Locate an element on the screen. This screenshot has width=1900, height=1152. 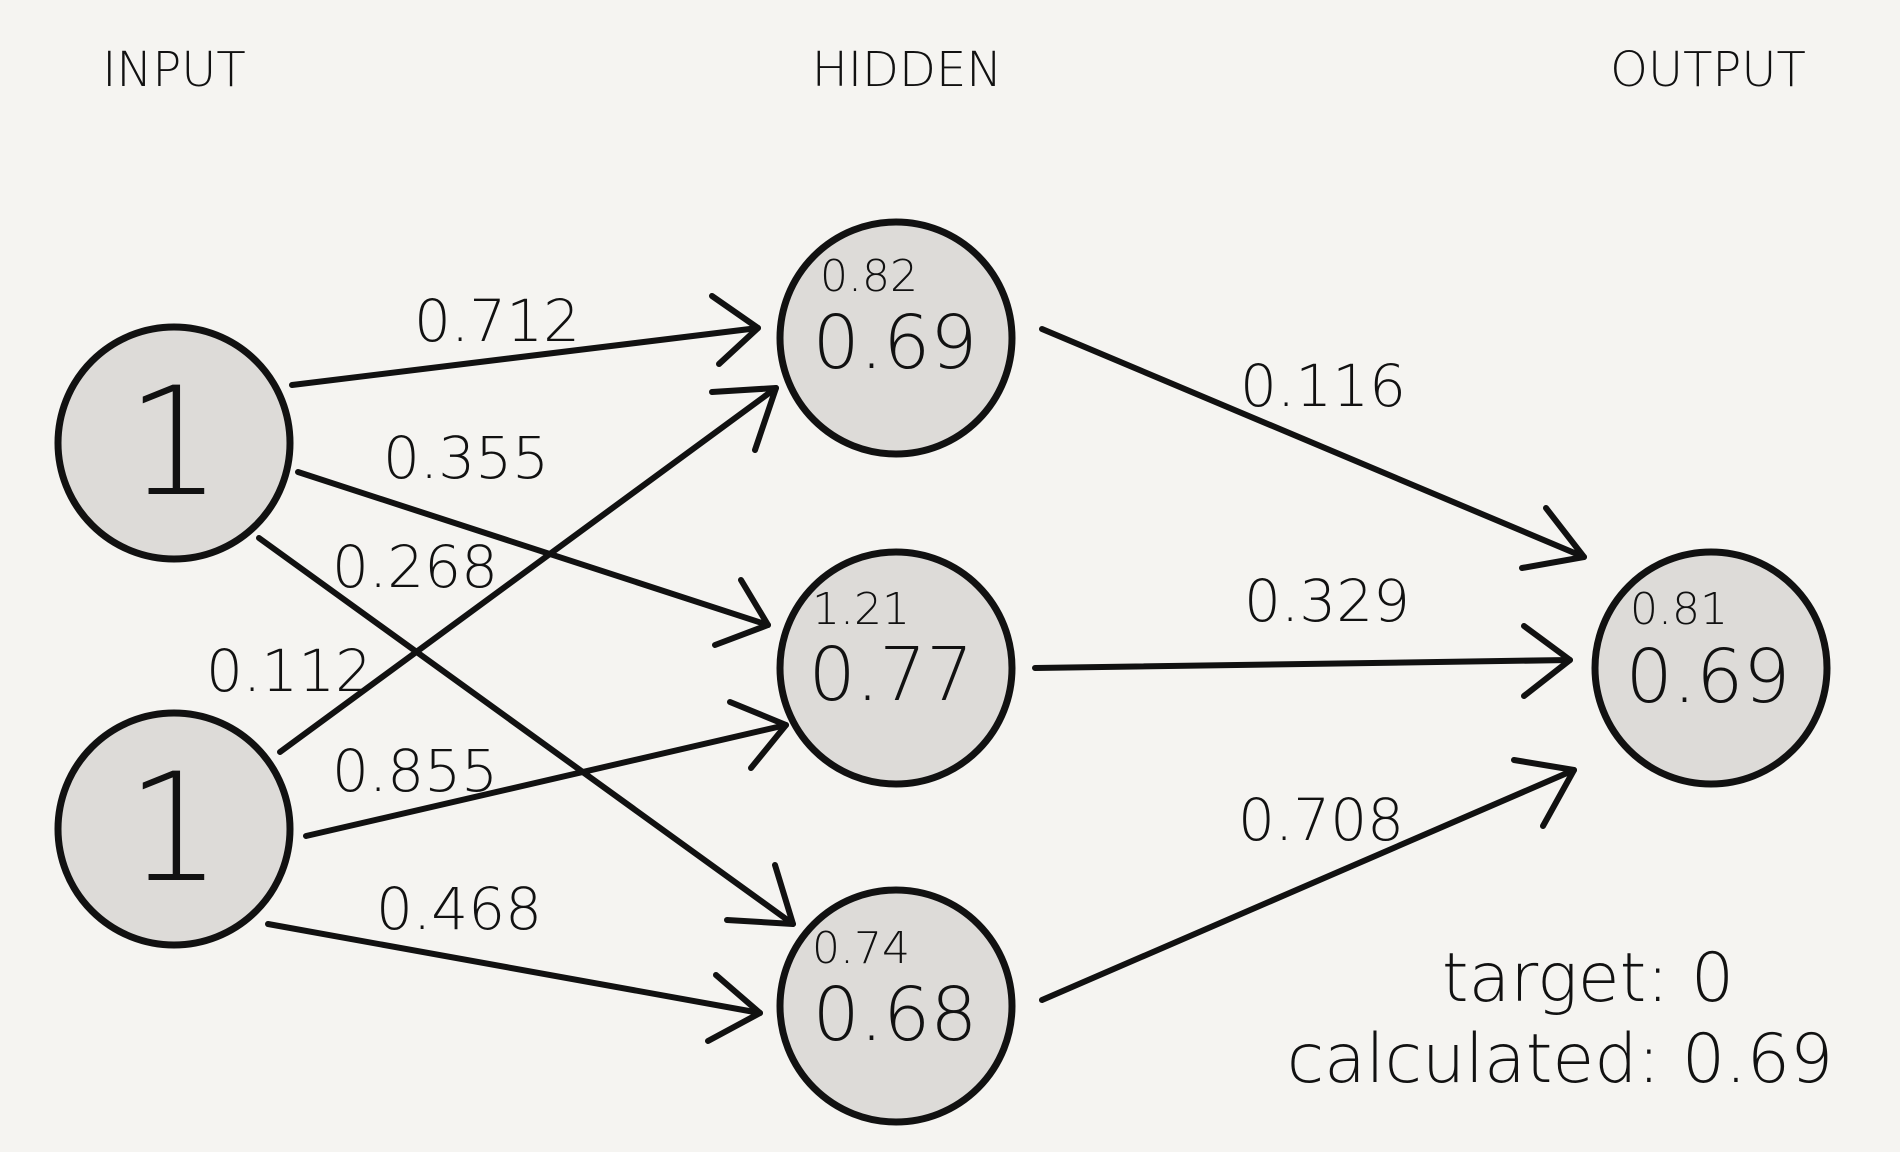
input-node-1-value: 1 is located at coordinates (173, 443).